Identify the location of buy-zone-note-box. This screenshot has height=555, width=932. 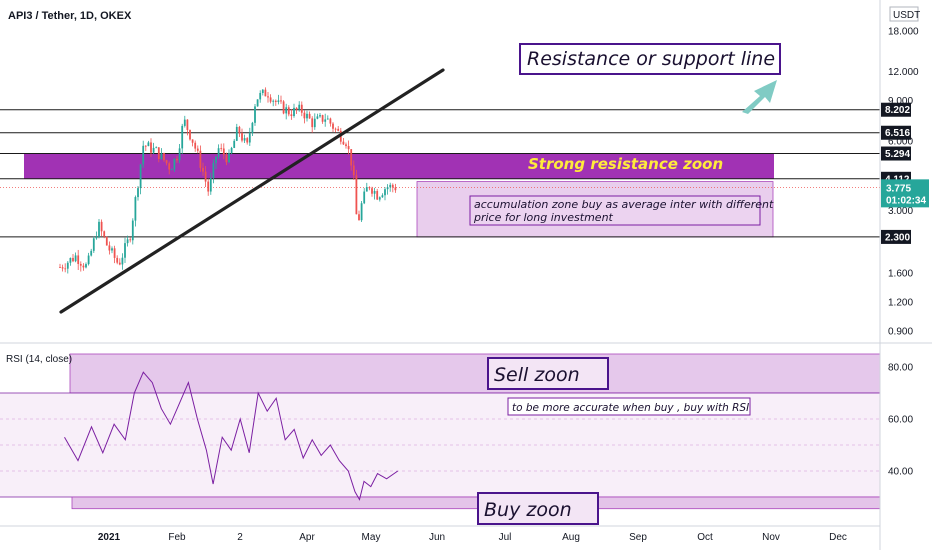
(538, 508).